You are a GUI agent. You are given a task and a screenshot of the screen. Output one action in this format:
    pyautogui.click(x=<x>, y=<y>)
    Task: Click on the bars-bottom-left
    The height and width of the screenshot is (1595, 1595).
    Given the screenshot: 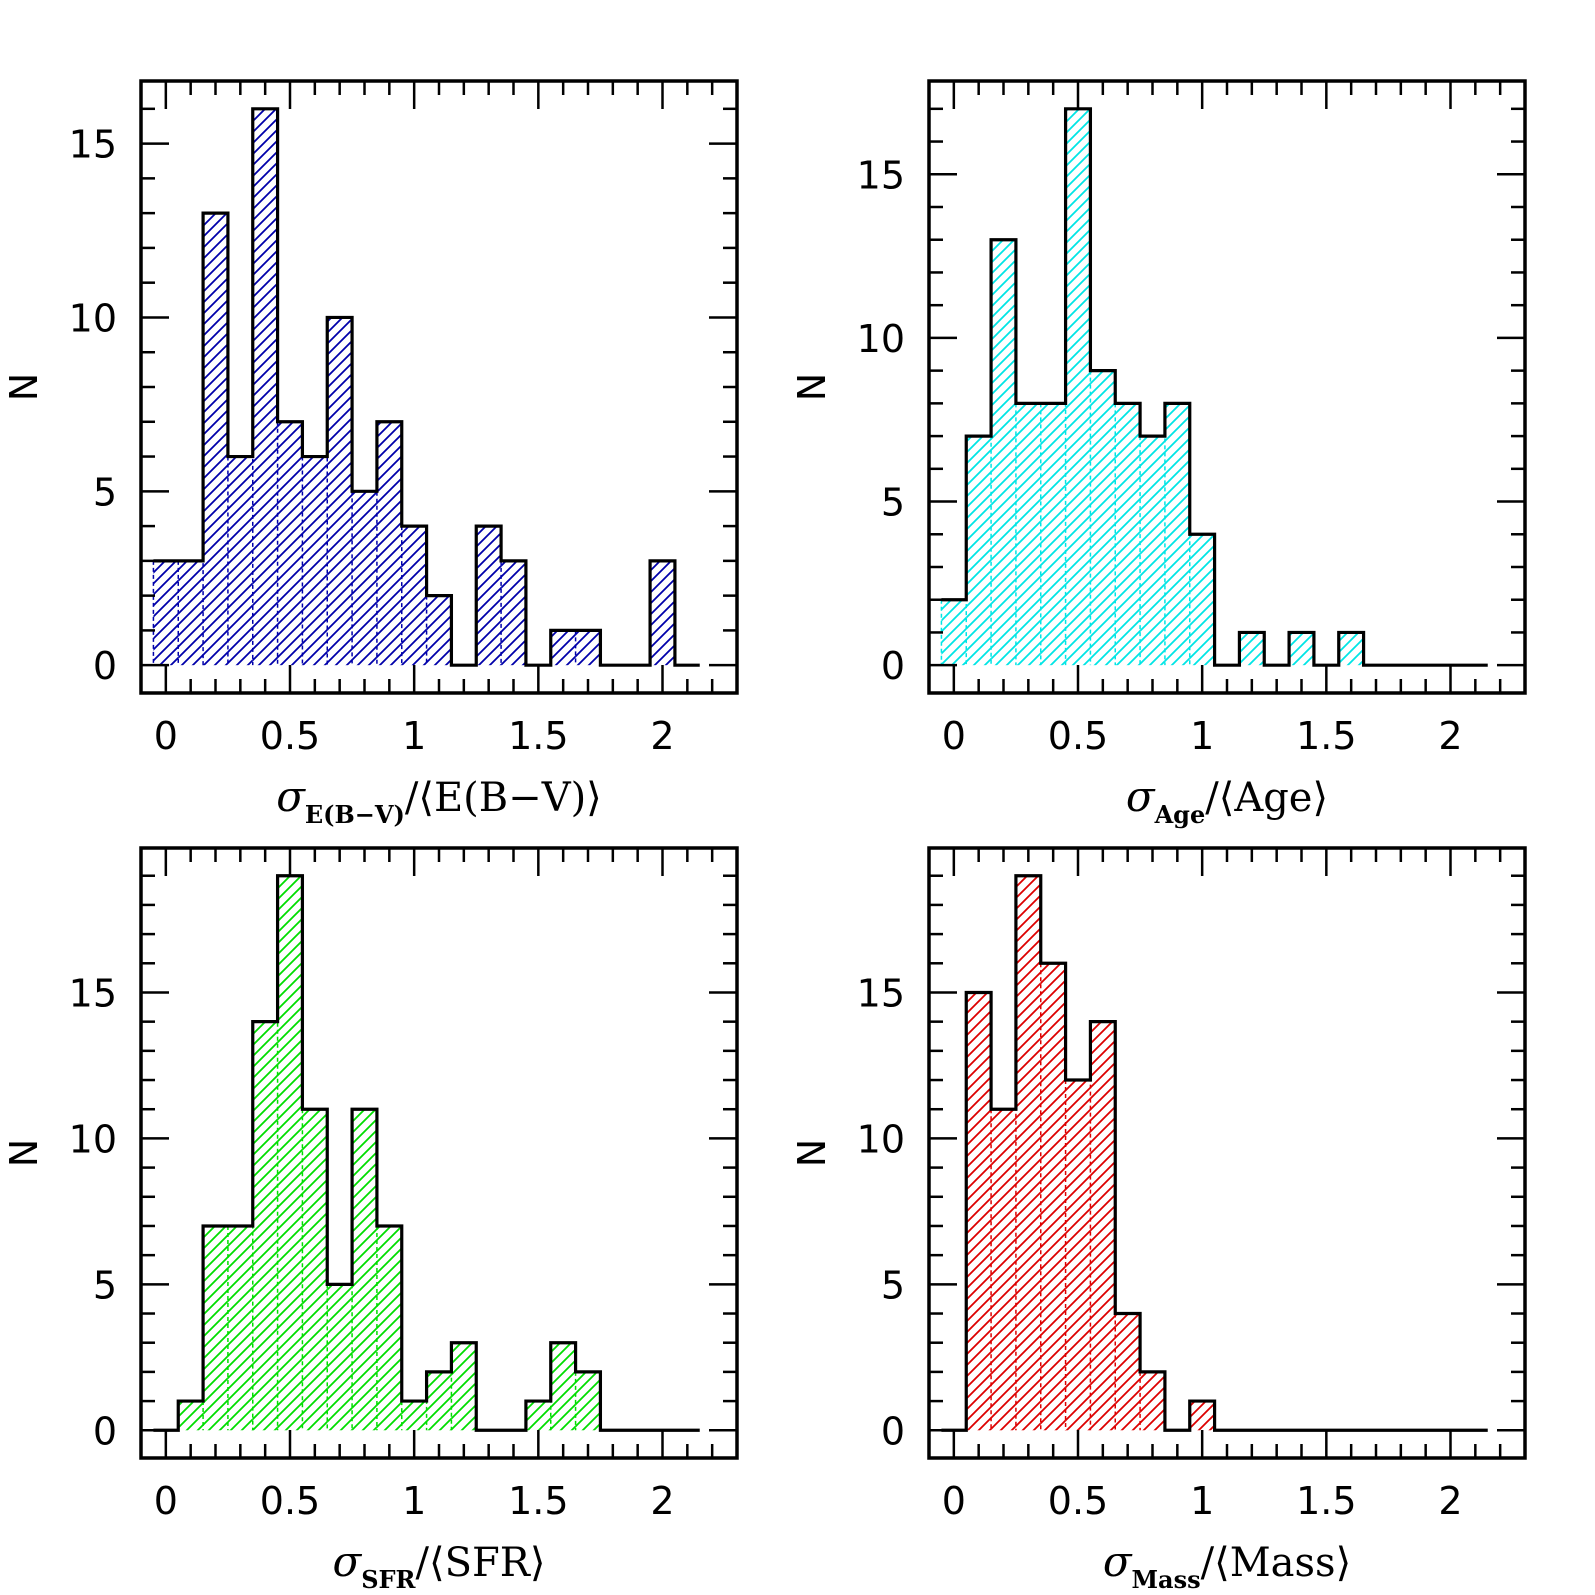 What is the action you would take?
    pyautogui.click(x=389, y=1153)
    